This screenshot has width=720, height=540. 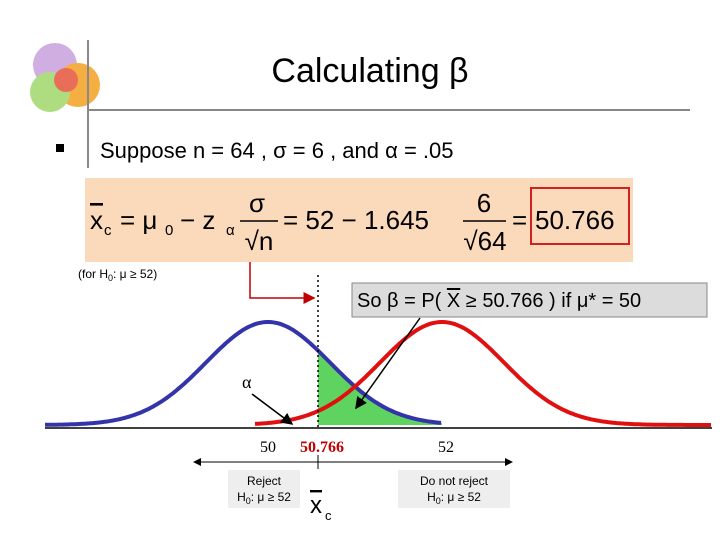 What do you see at coordinates (93, 274) in the screenshot?
I see `note-text: (for H` at bounding box center [93, 274].